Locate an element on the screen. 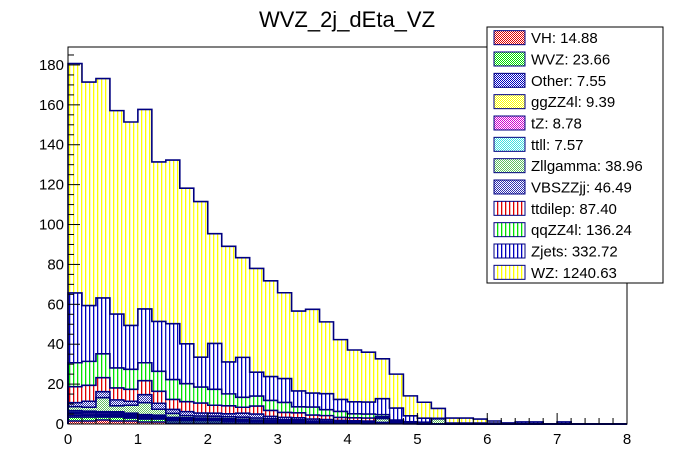 The width and height of the screenshot is (696, 472). x-tick-label: 1 is located at coordinates (138, 439).